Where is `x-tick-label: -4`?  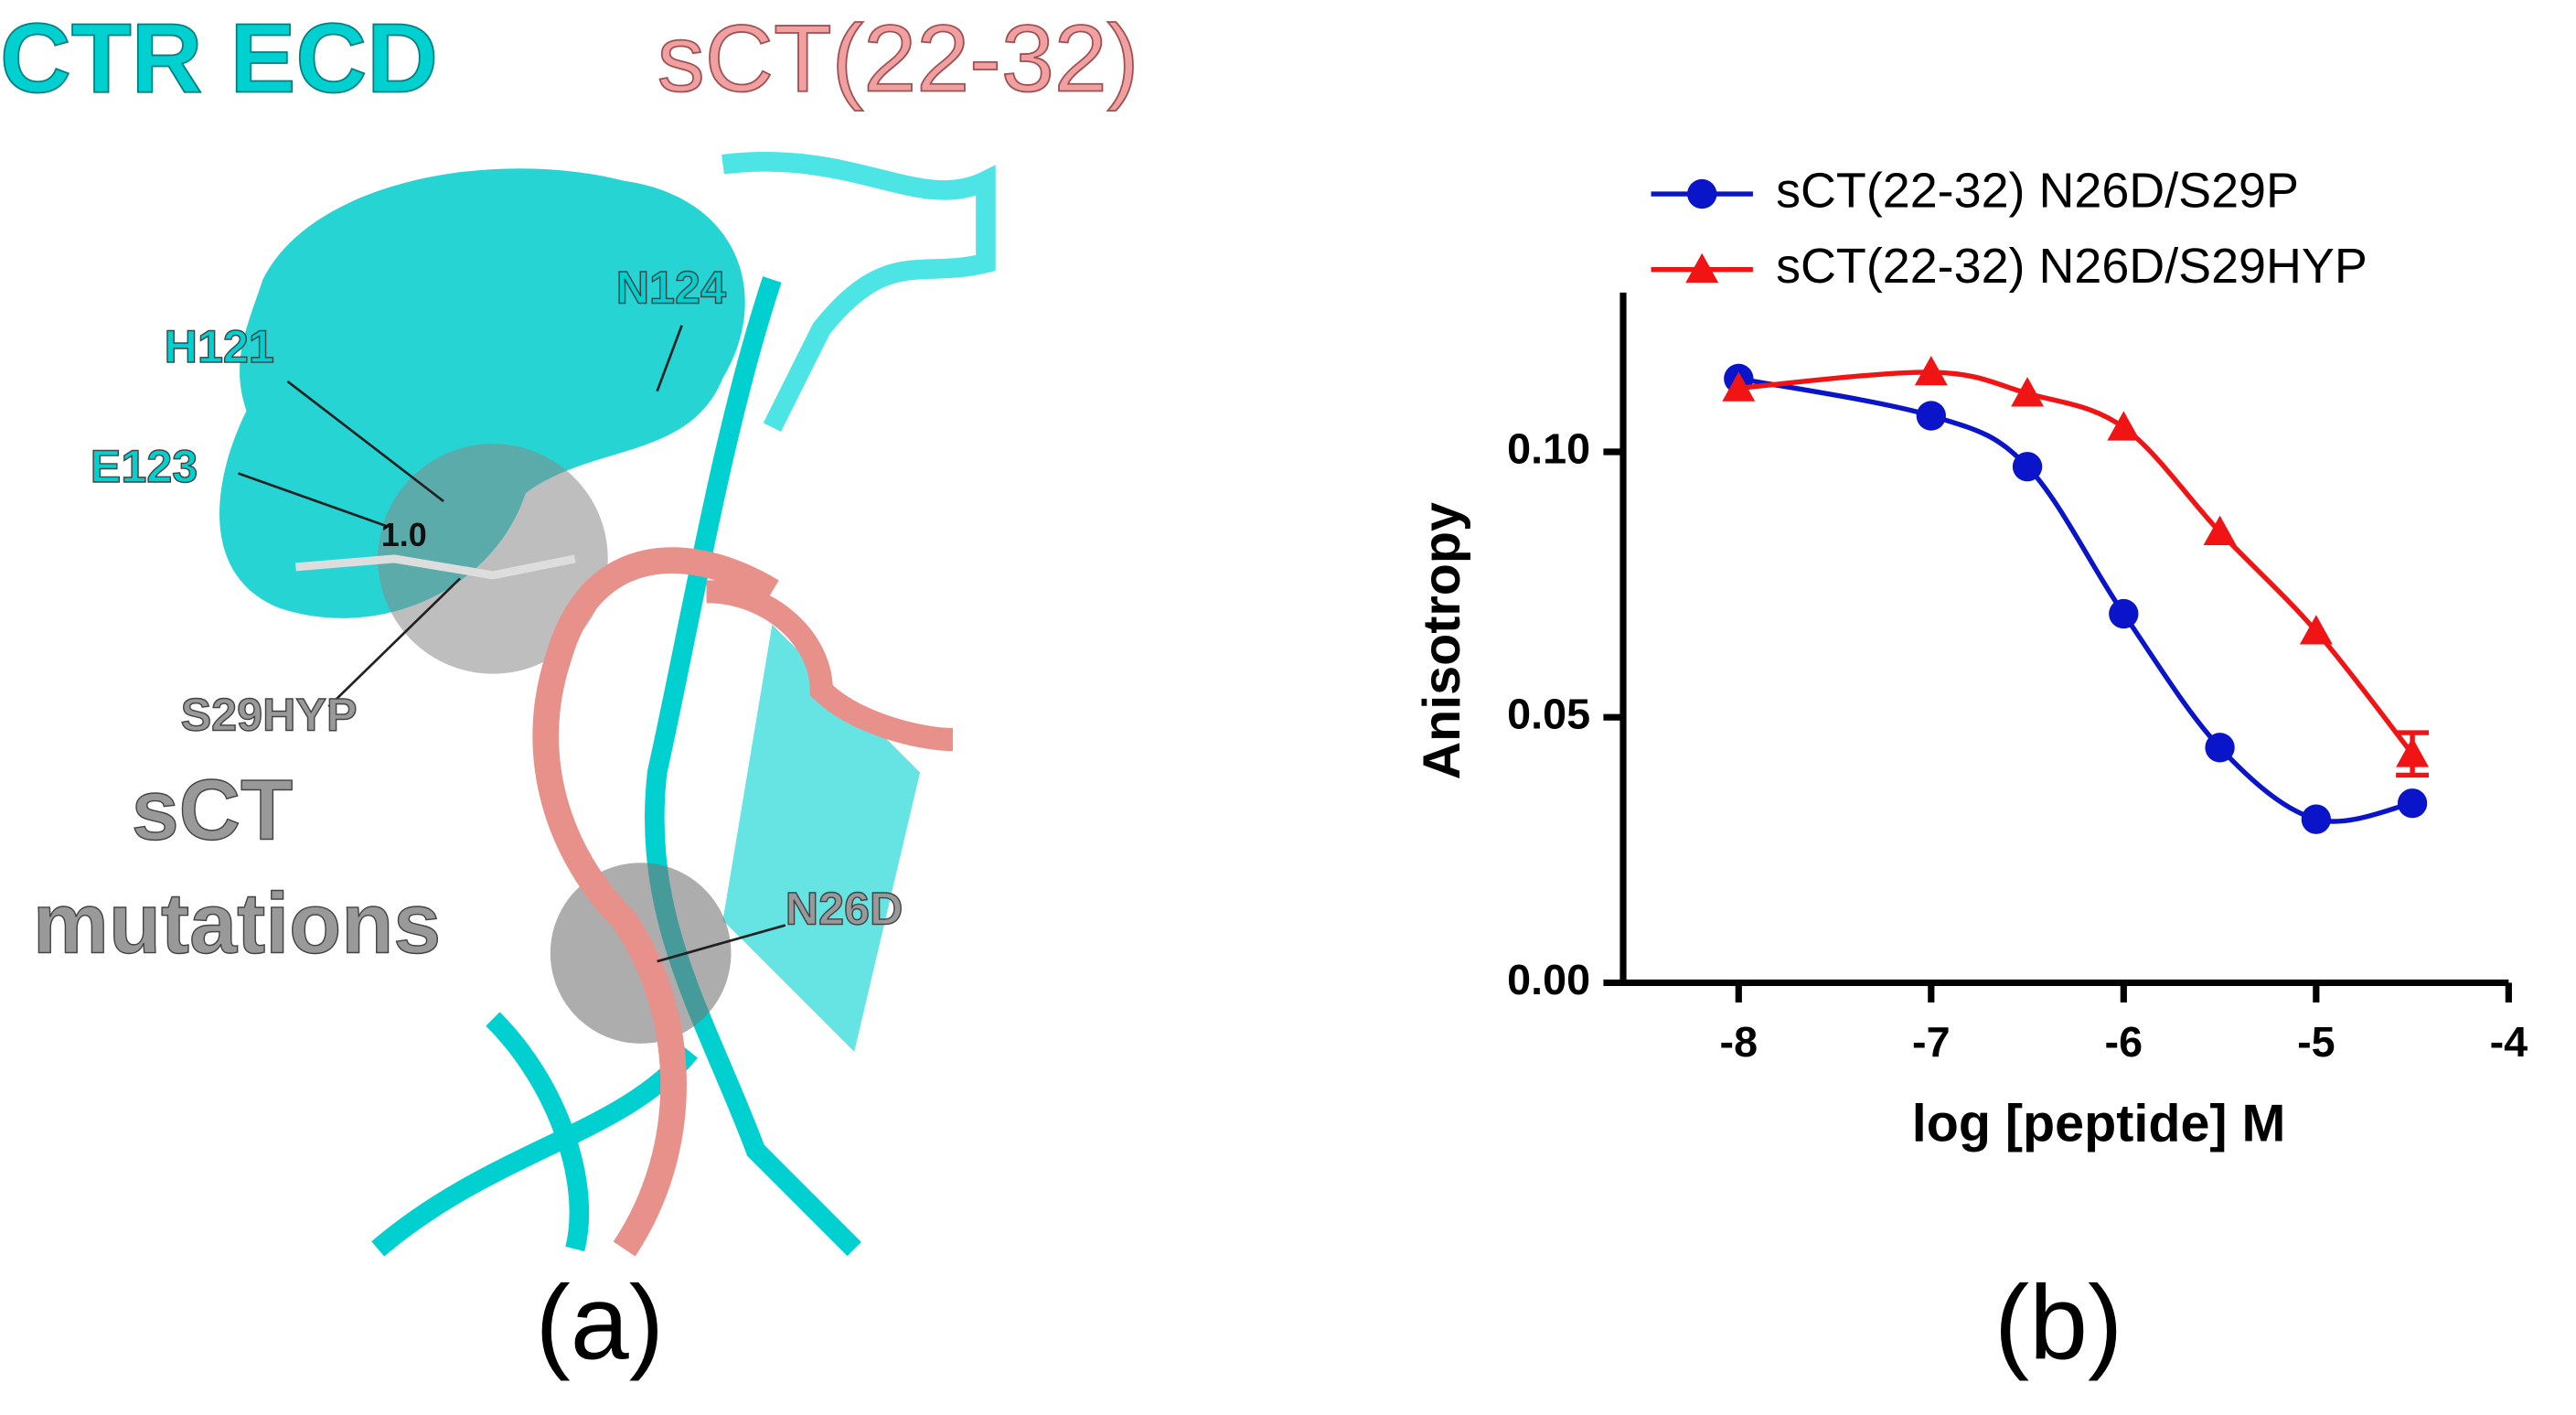 x-tick-label: -4 is located at coordinates (2509, 1042).